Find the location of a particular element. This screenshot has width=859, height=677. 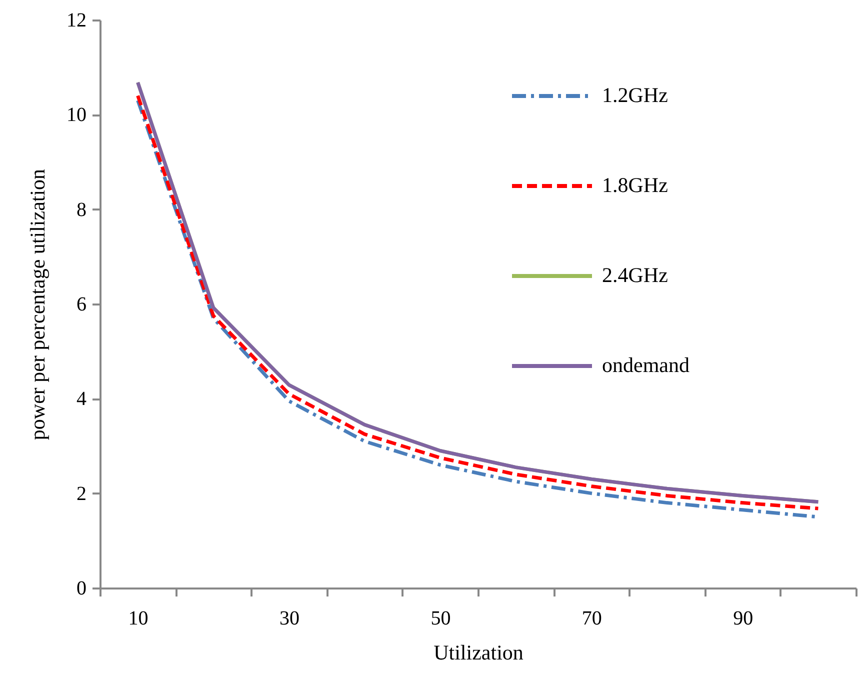

x-tick-label: 30 is located at coordinates (290, 619).